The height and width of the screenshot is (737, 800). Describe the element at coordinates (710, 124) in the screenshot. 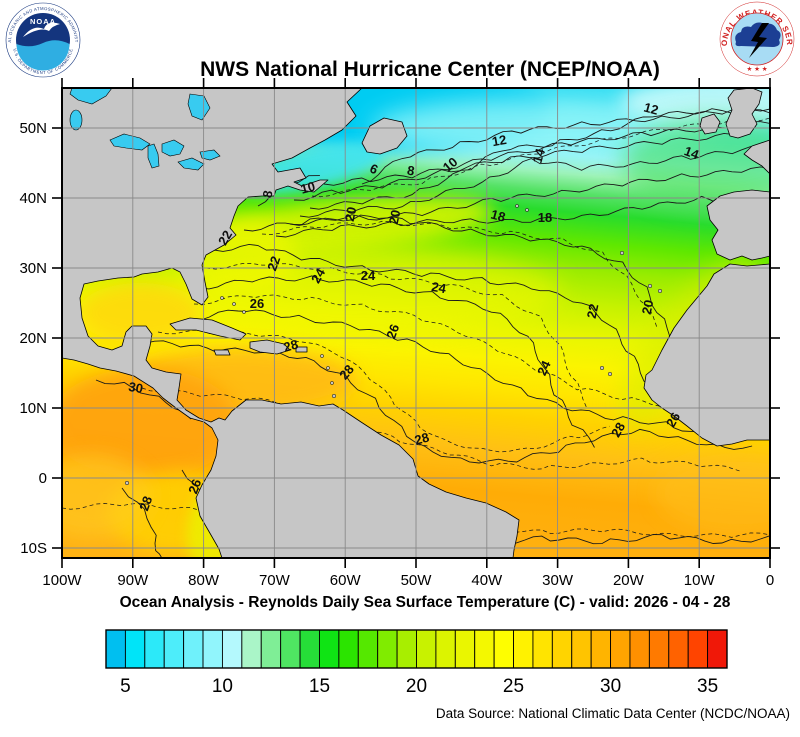

I see `land-ireland` at that location.